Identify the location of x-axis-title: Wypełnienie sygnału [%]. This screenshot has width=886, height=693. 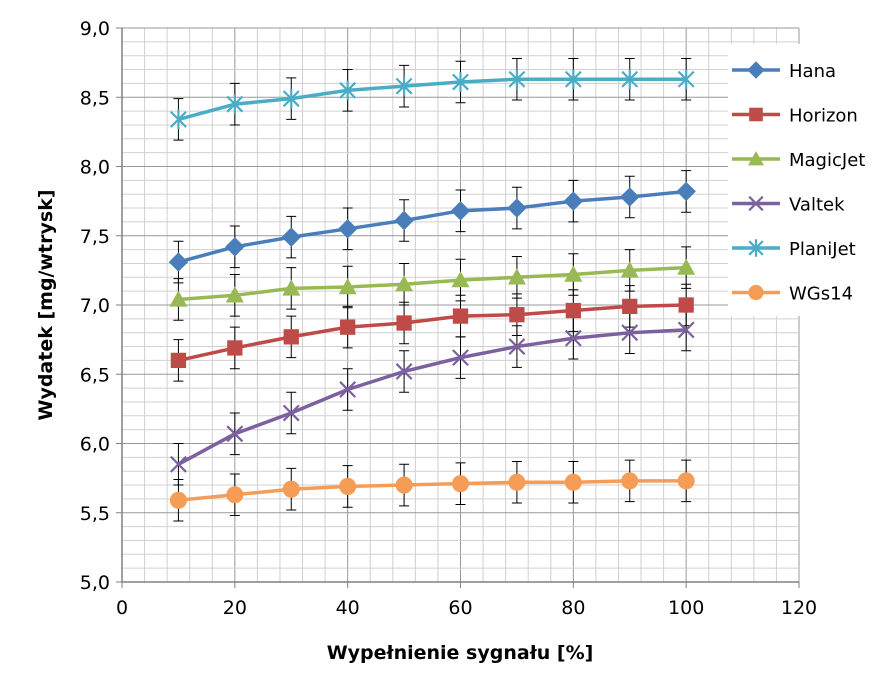
(460, 653).